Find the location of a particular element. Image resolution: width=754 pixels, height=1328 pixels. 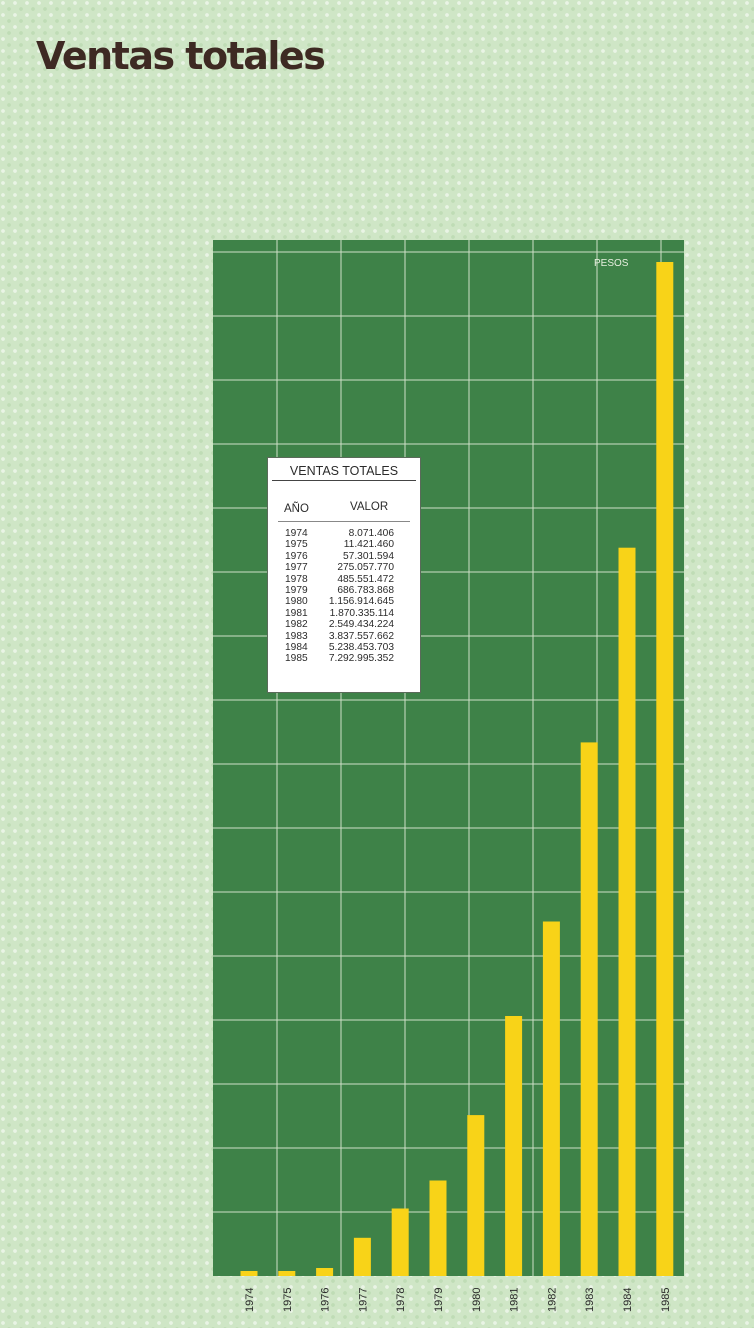

x-tick-label: 1982 is located at coordinates (552, 1300).